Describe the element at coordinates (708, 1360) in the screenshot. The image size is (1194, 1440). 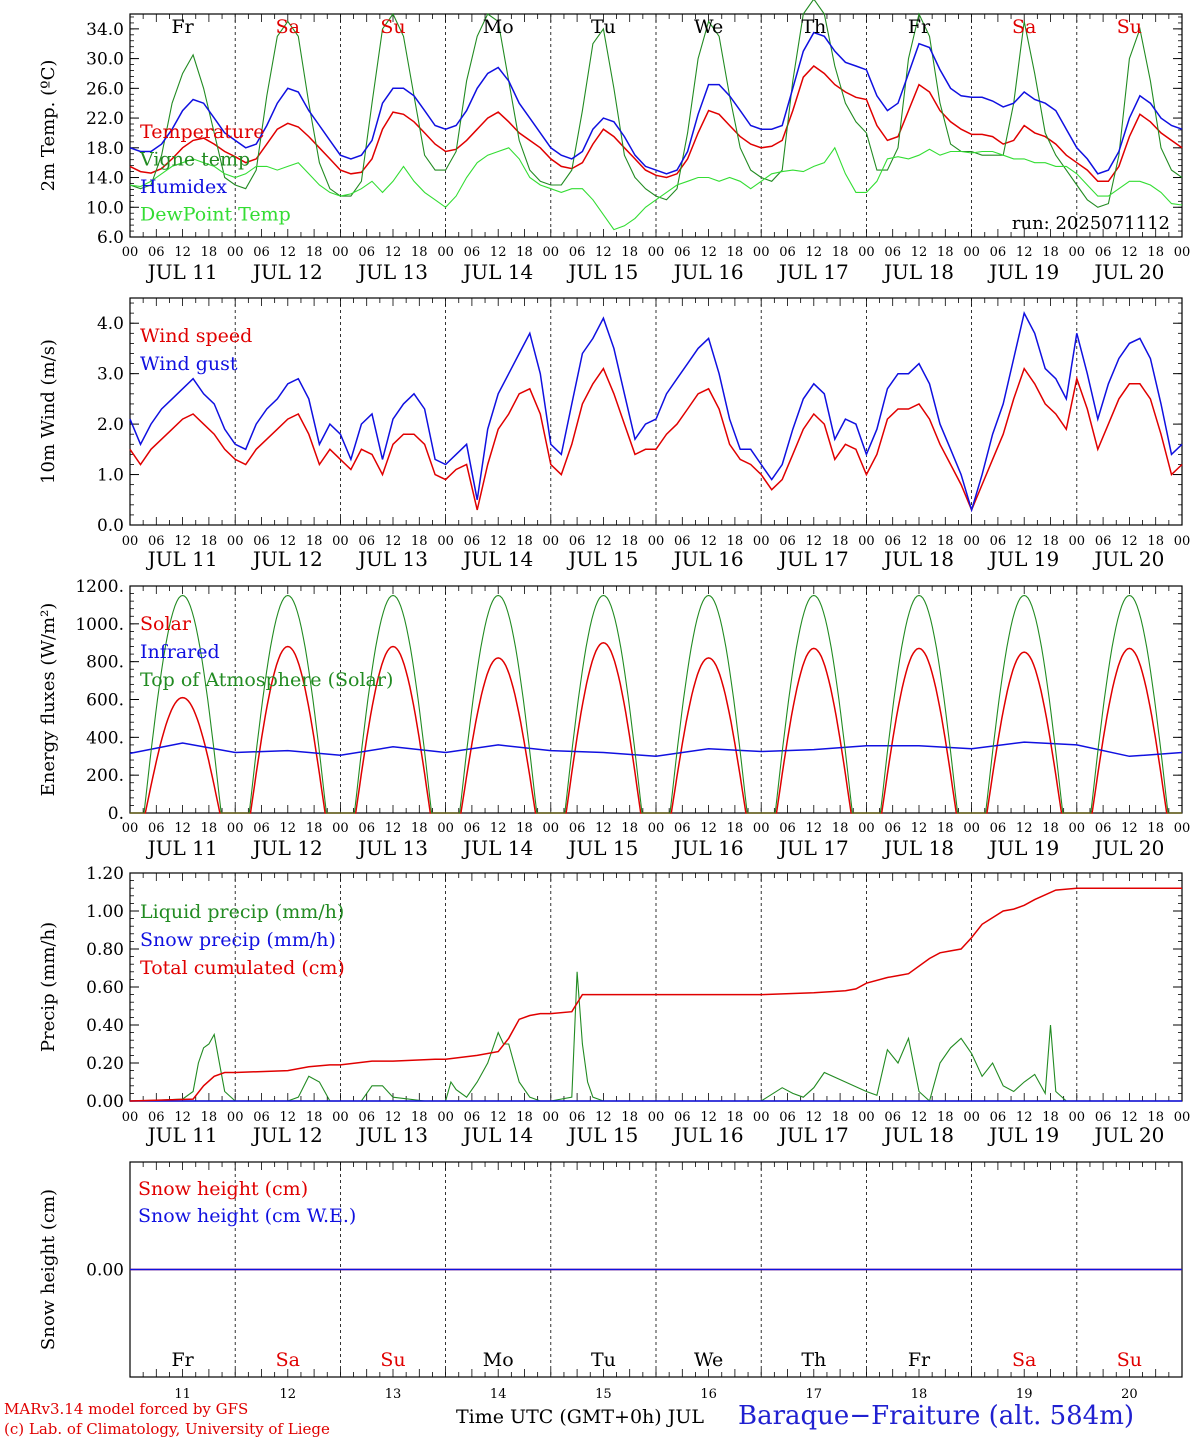
I see `day-abbrev-bottom: We` at that location.